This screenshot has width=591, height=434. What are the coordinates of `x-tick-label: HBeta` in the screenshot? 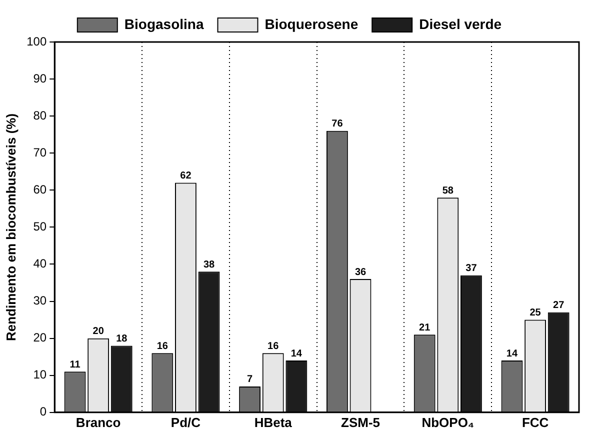 It's located at (273, 422).